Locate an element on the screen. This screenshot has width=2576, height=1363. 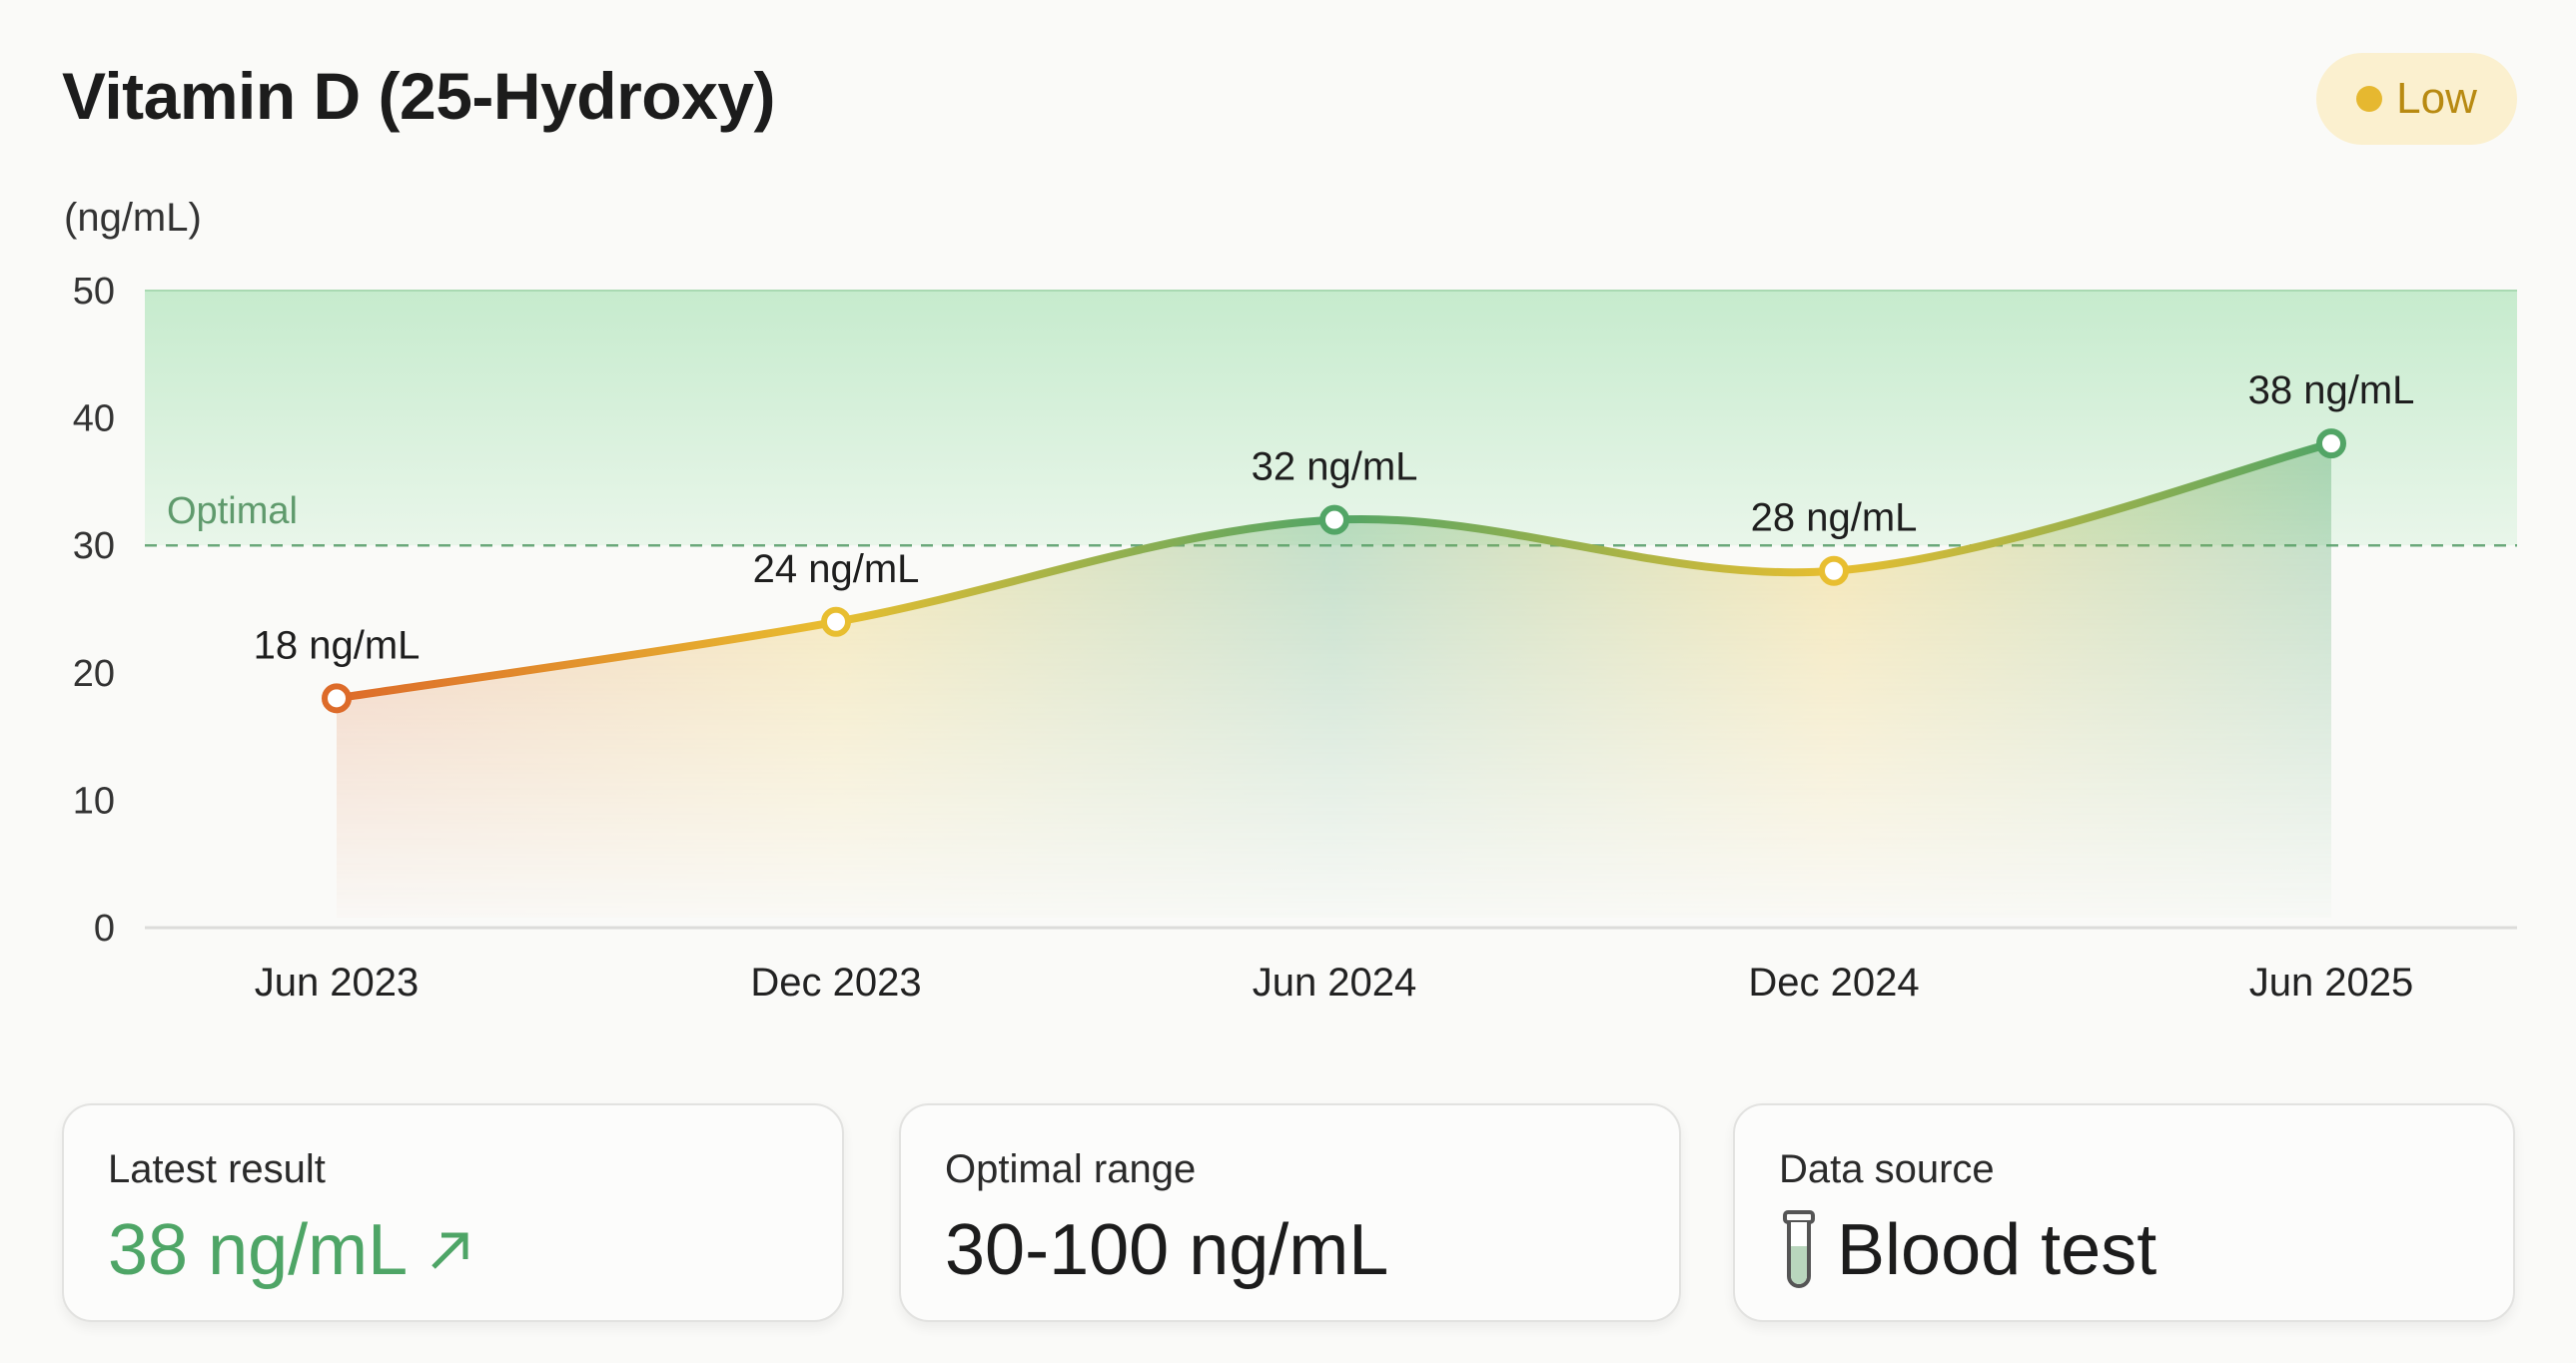
card-value: 38 ng/mL is located at coordinates (259, 1250).